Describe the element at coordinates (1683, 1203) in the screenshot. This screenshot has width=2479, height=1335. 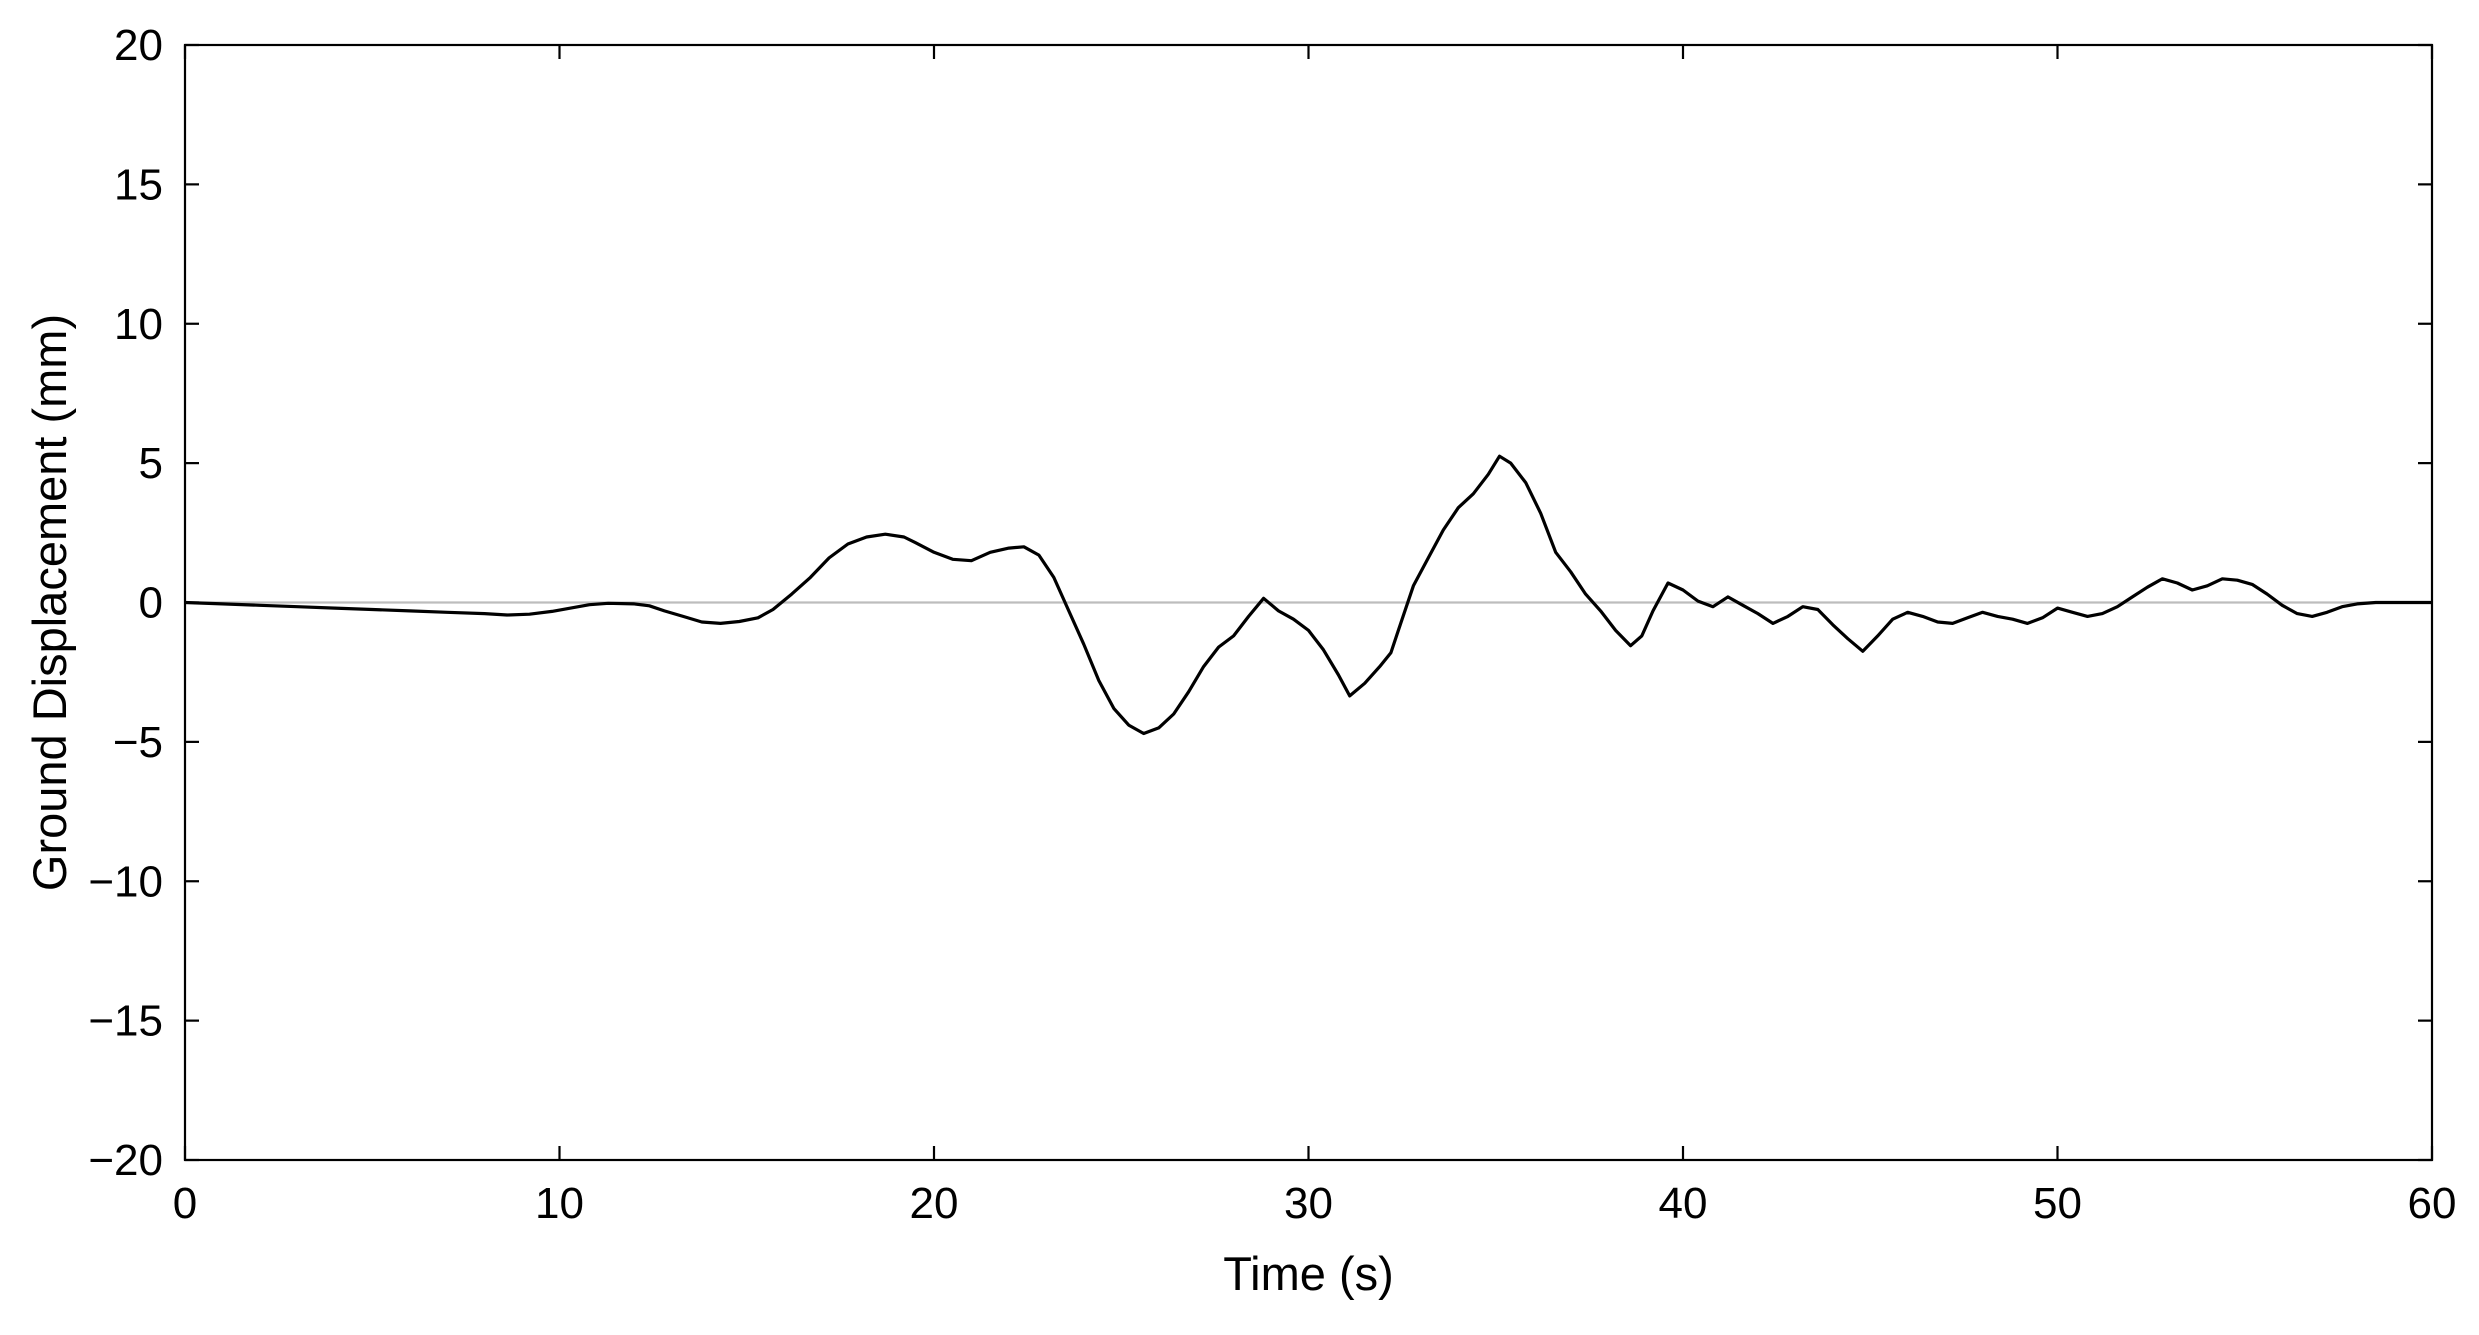
I see `x-tick-label: 40` at that location.